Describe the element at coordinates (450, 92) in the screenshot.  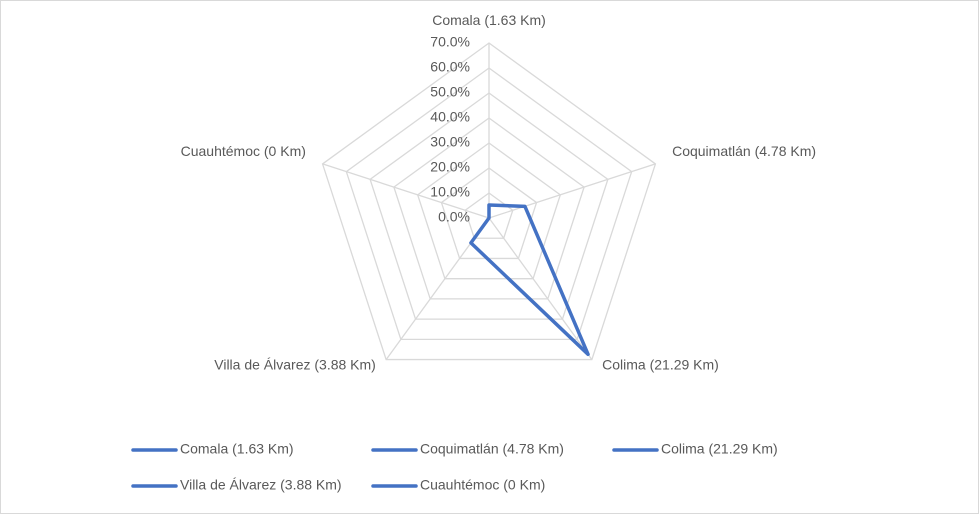
I see `y-tick-label: 50.0%` at that location.